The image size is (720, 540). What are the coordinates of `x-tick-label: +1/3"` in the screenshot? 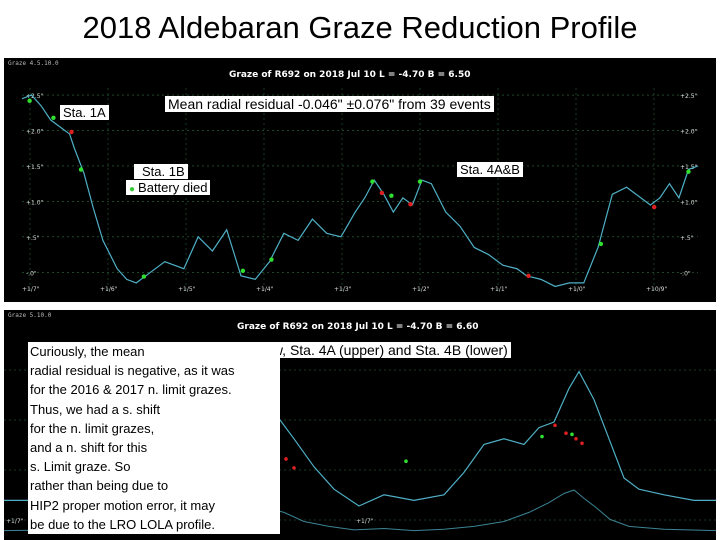 It's located at (343, 289).